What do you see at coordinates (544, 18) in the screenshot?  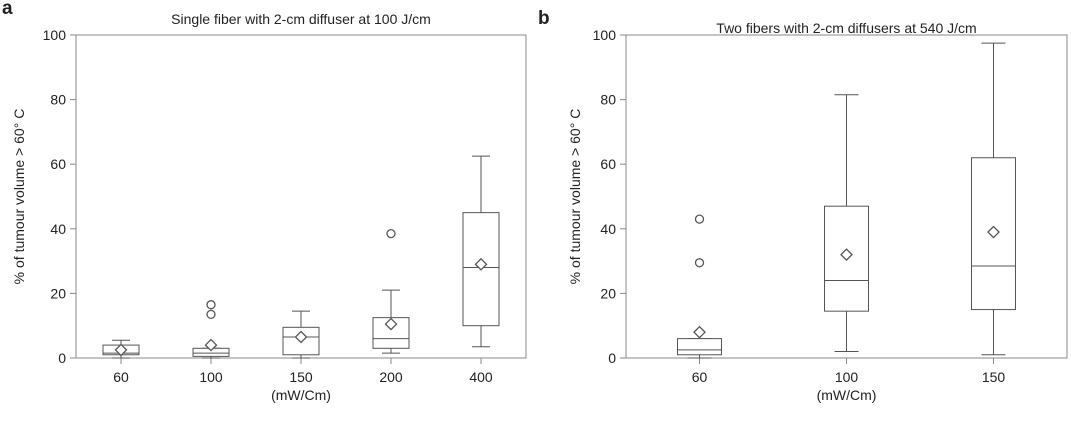 I see `panel-letter: b` at bounding box center [544, 18].